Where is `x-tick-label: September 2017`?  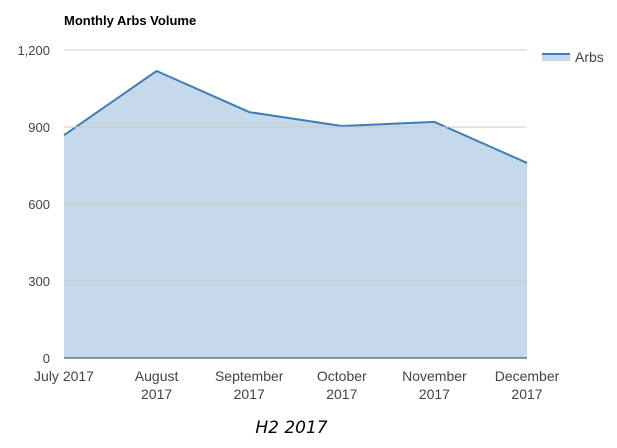
x-tick-label: September 2017 is located at coordinates (249, 385).